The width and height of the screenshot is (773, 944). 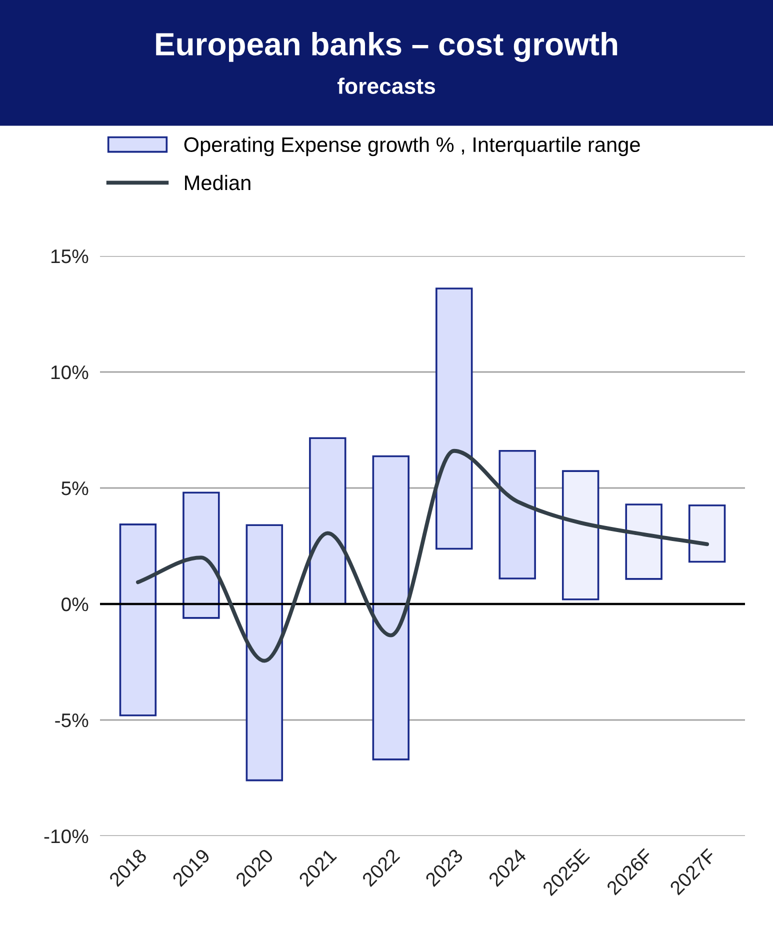 What do you see at coordinates (75, 604) in the screenshot?
I see `y-tick-label: 0%` at bounding box center [75, 604].